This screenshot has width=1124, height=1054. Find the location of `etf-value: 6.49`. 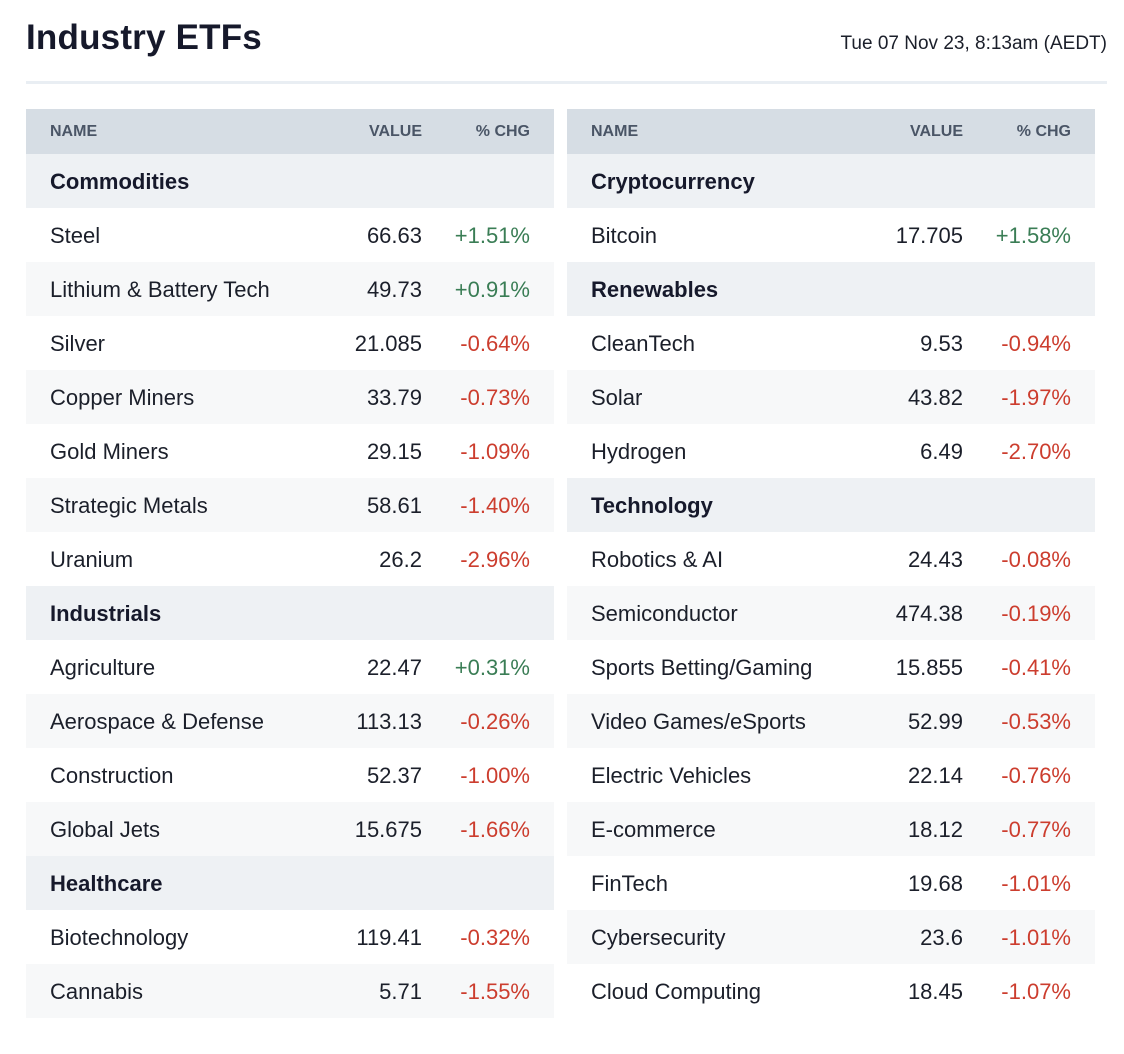

etf-value: 6.49 is located at coordinates (941, 451).